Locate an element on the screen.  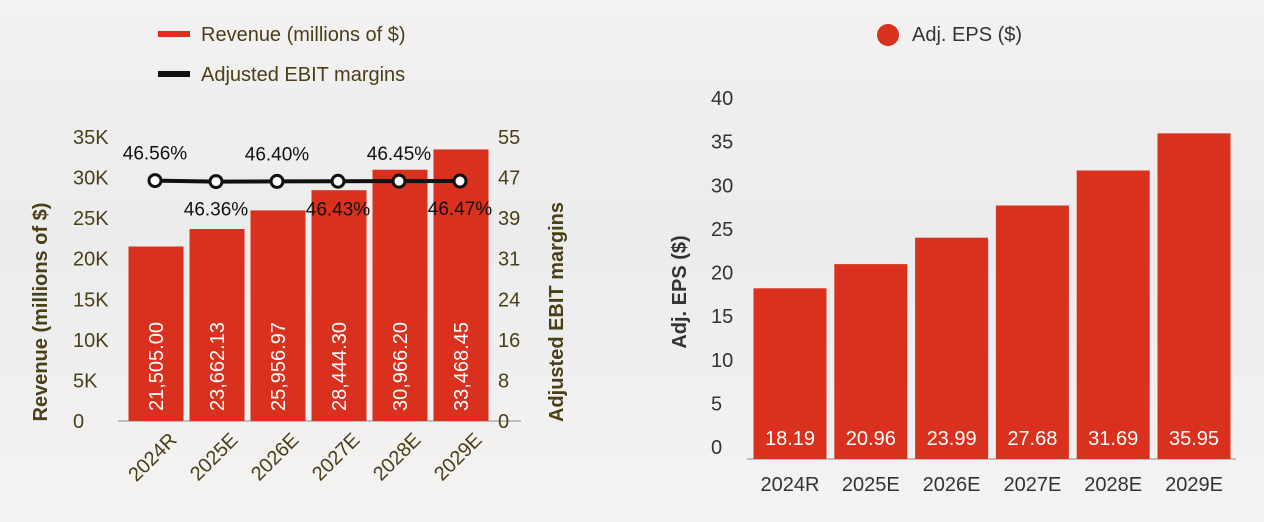
eps-legend: Adj. EPS ($) is located at coordinates (949, 35).